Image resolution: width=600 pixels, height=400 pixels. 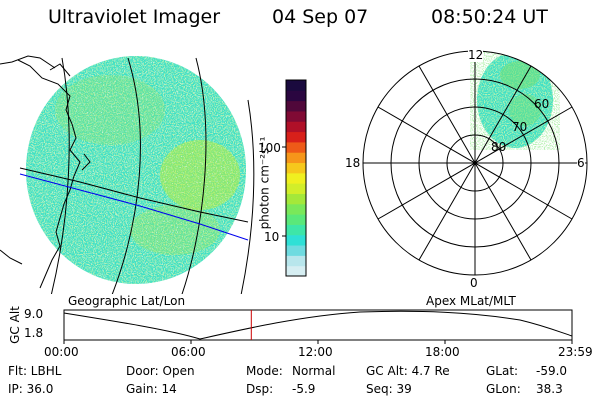 I want to click on mode-label: Mode:, so click(x=264, y=371).